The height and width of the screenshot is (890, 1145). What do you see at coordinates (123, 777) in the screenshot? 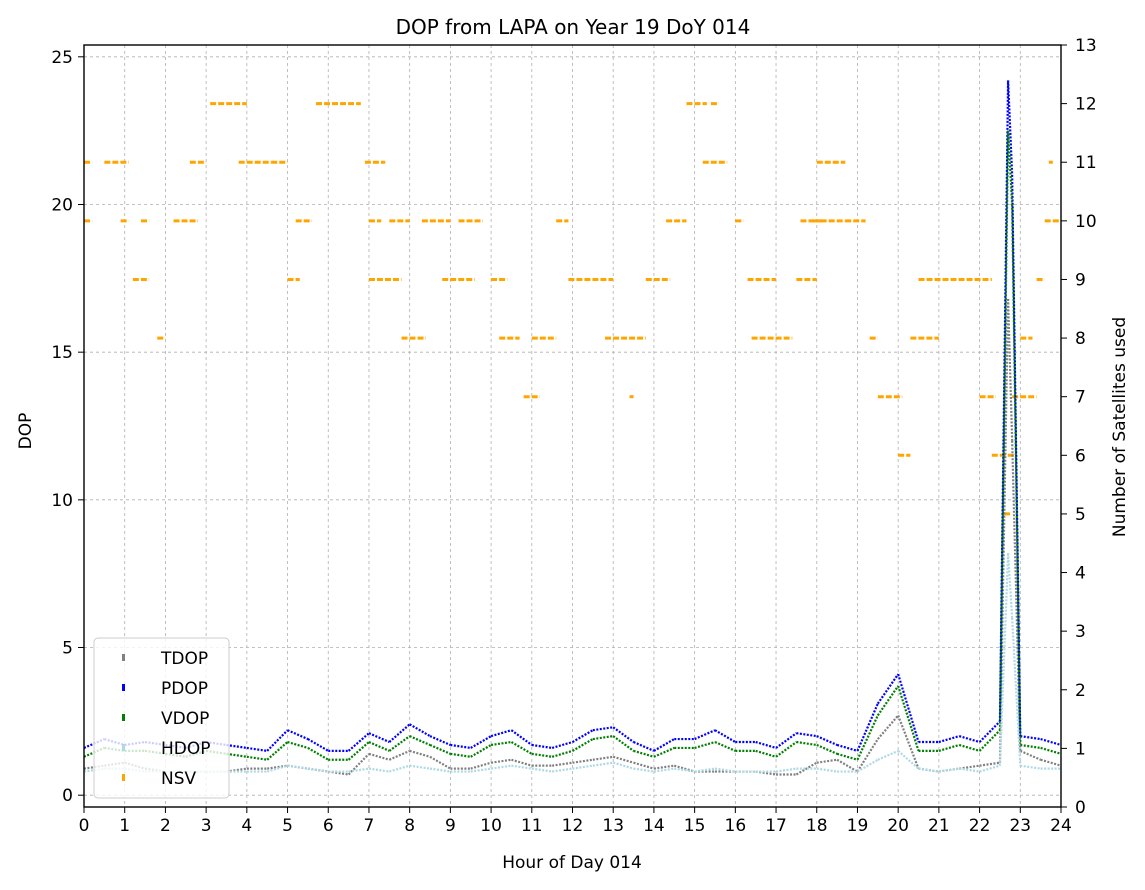
I see `nsv-legend-marker` at bounding box center [123, 777].